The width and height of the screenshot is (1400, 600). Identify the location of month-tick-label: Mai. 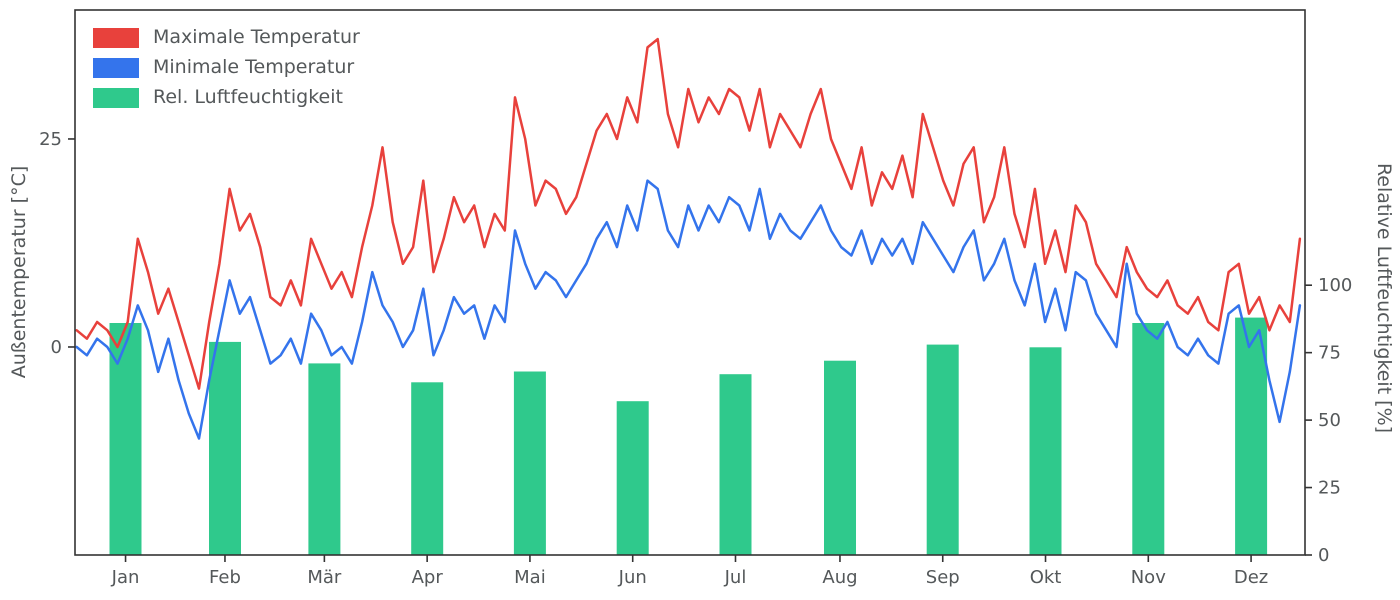
(530, 577).